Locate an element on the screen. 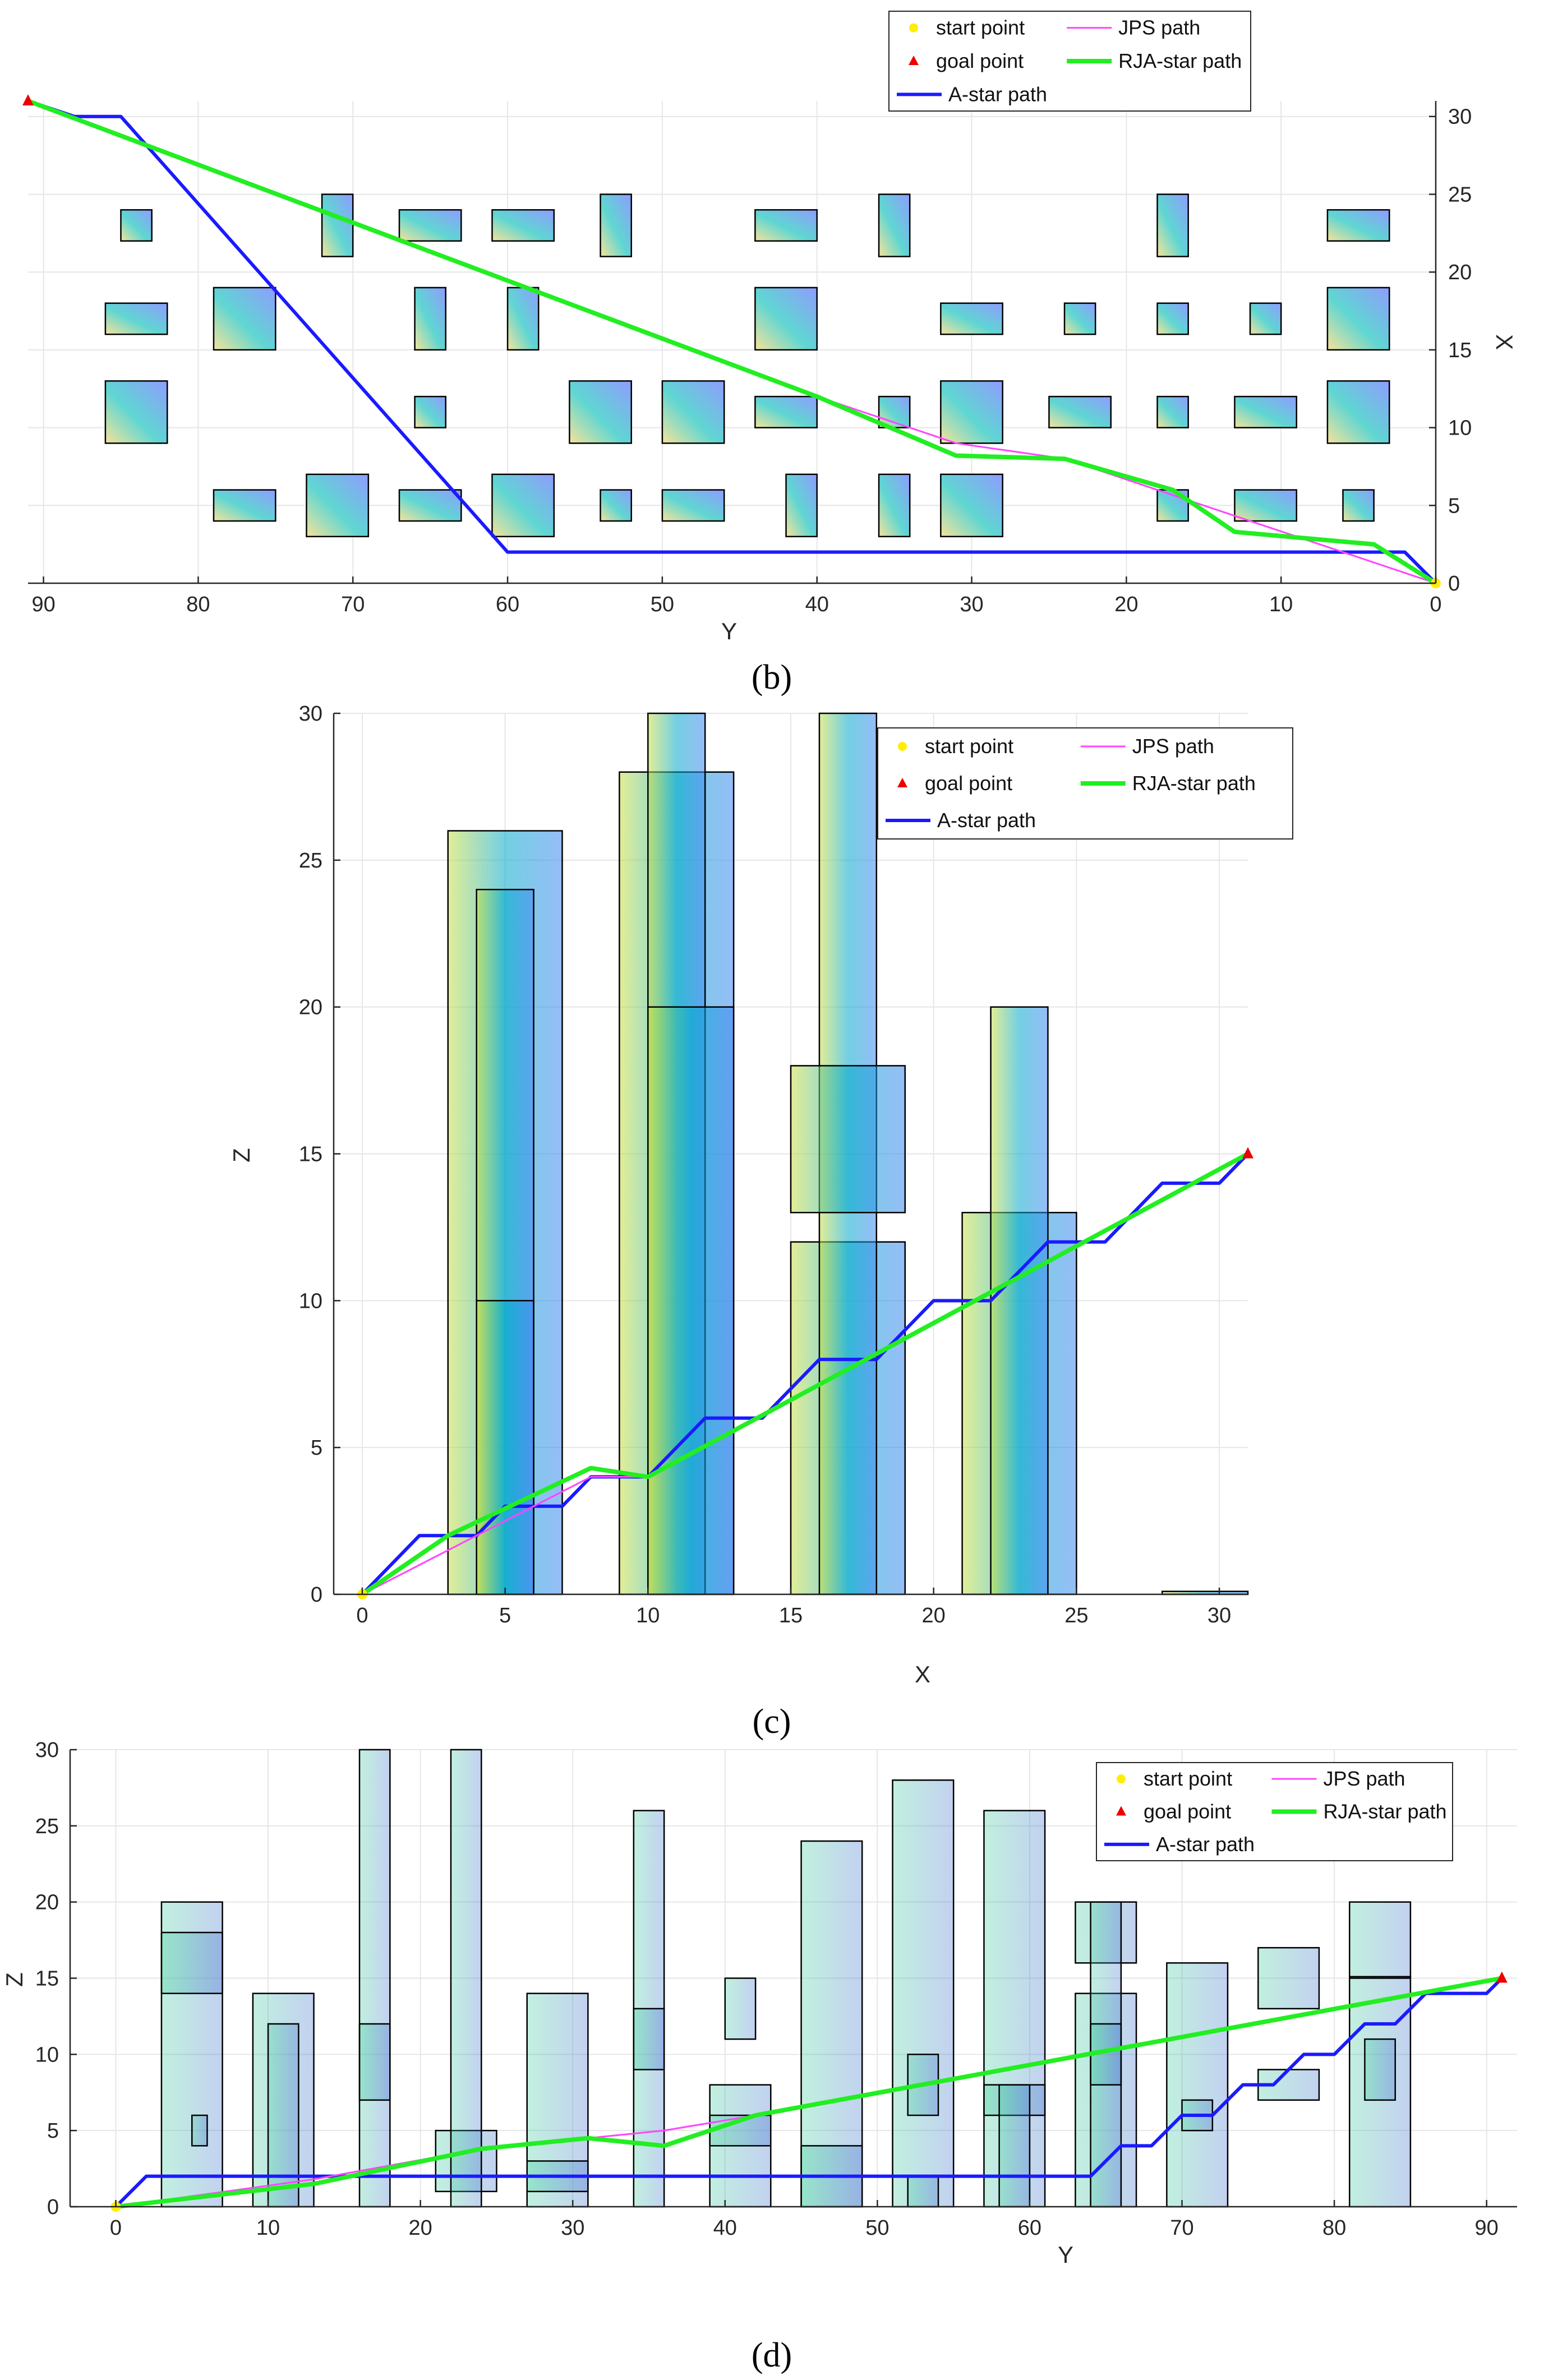 This screenshot has width=1544, height=2380. x-tick-label: 30 is located at coordinates (1219, 1615).